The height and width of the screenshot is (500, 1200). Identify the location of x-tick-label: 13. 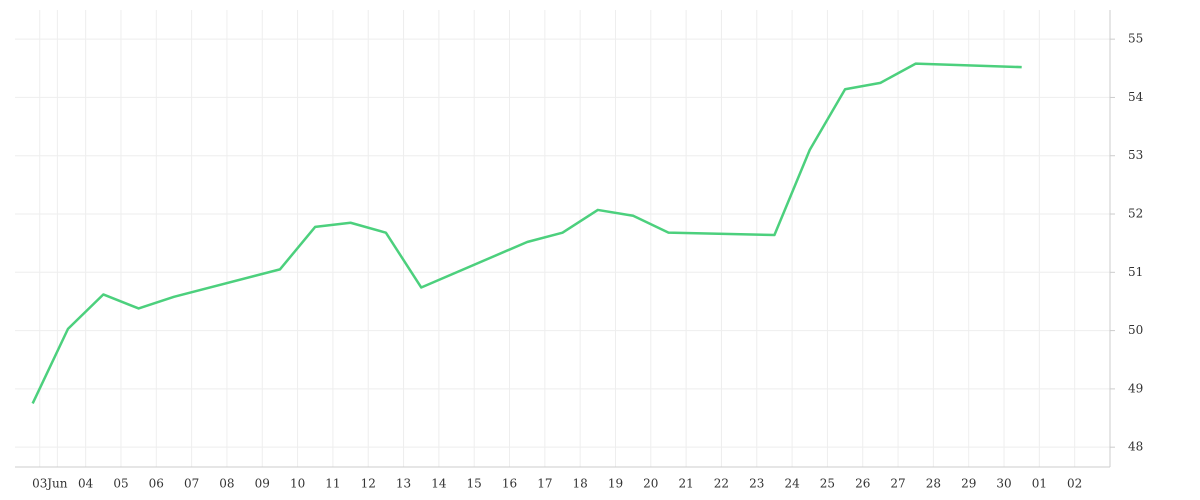
(403, 484).